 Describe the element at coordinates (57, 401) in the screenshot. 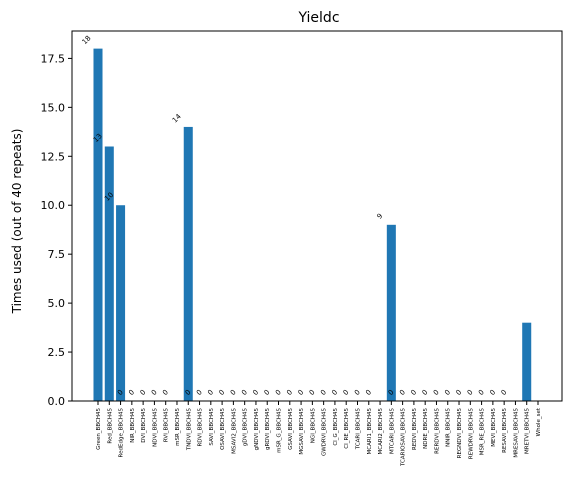

I see `y-tick-label: 0.0` at that location.